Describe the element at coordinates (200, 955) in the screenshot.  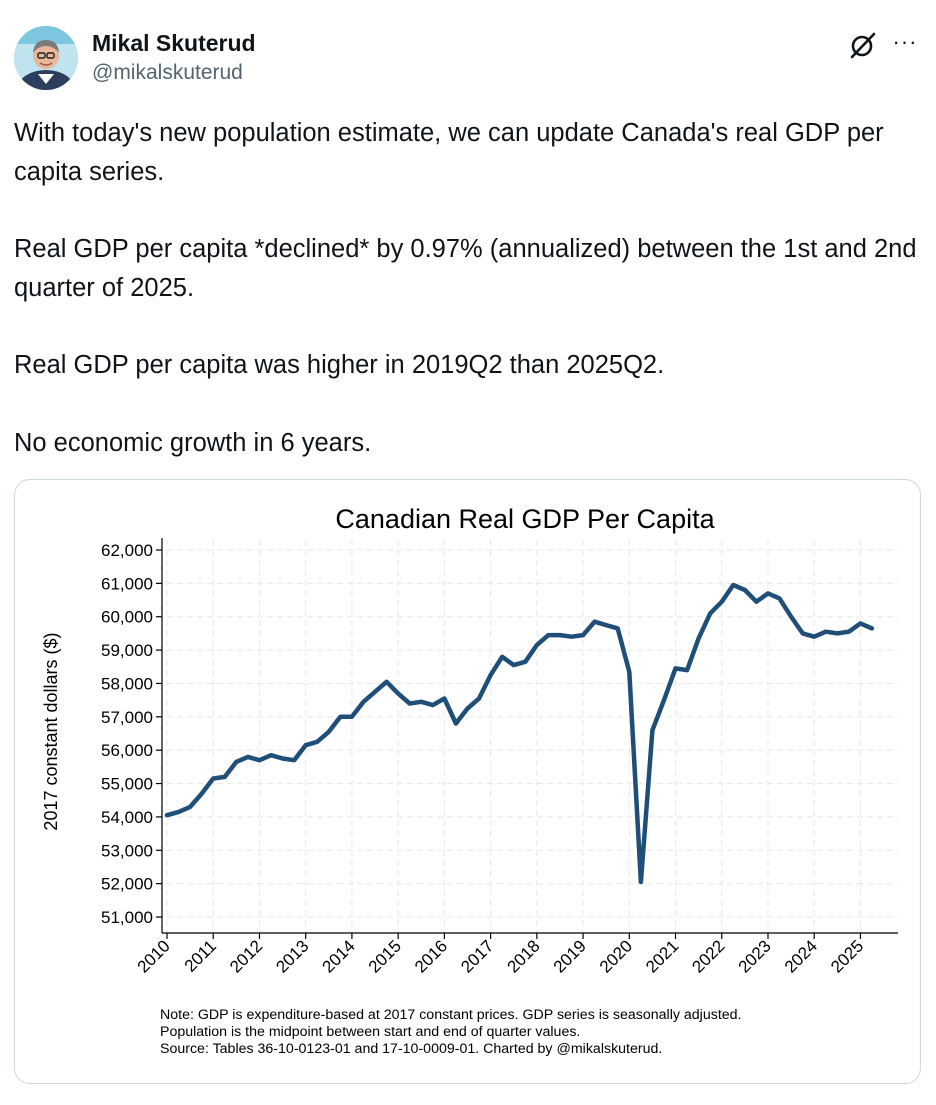
I see `x-tick-label: 2011` at that location.